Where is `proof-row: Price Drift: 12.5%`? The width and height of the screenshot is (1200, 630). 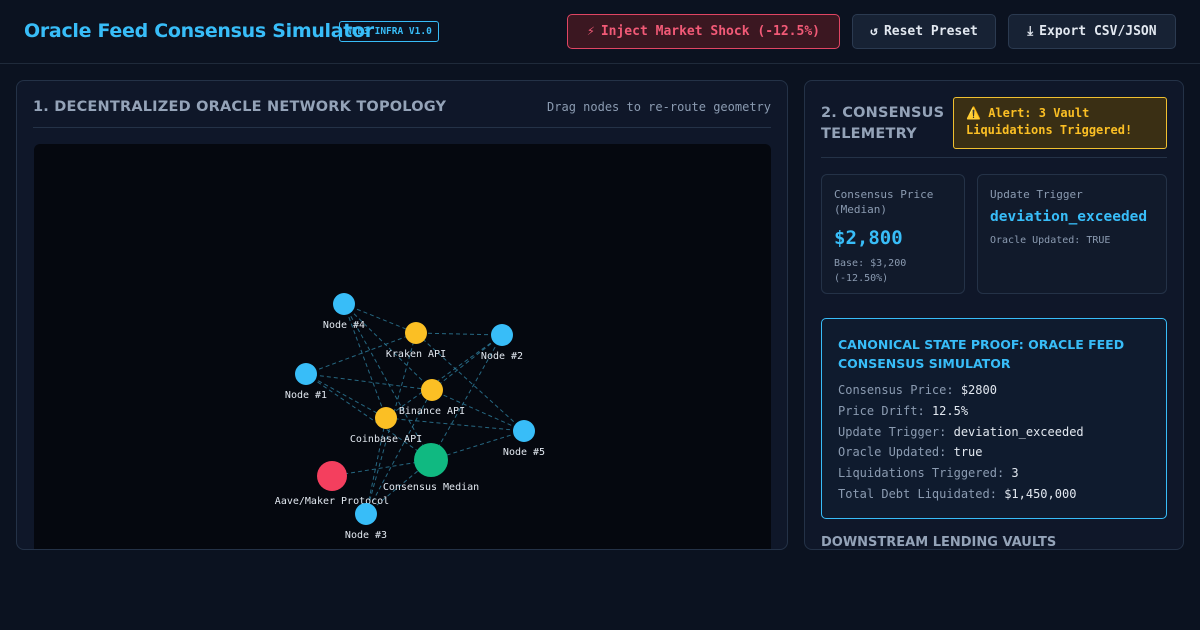 proof-row: Price Drift: 12.5% is located at coordinates (994, 411).